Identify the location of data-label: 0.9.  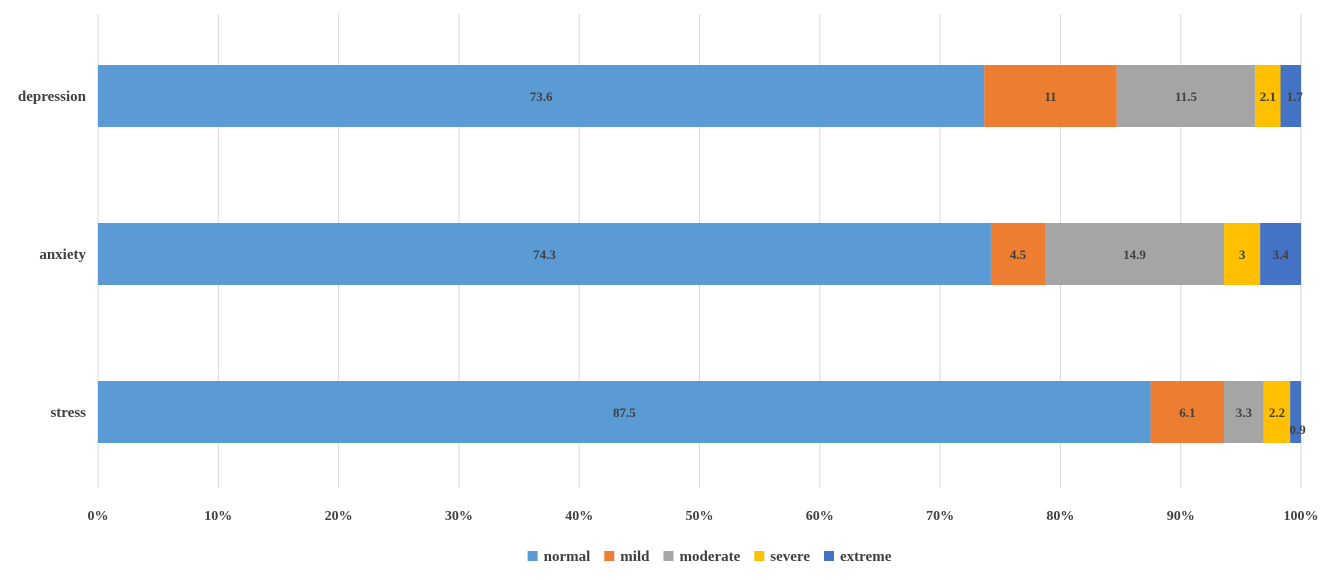
(1297, 429).